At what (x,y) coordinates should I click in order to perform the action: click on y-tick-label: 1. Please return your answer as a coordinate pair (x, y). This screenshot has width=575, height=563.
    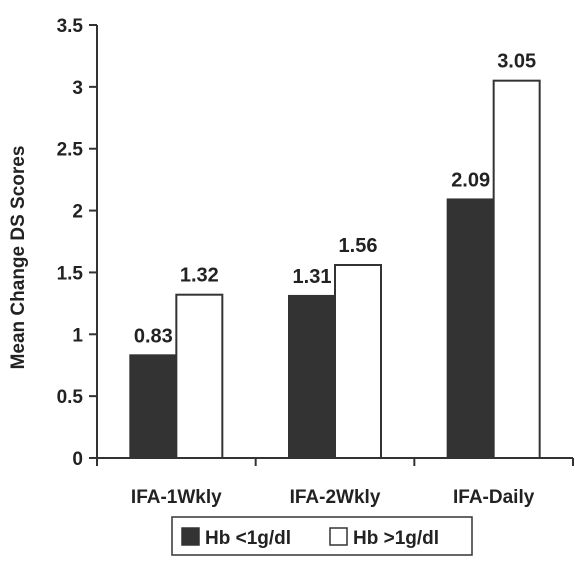
    Looking at the image, I should click on (77, 335).